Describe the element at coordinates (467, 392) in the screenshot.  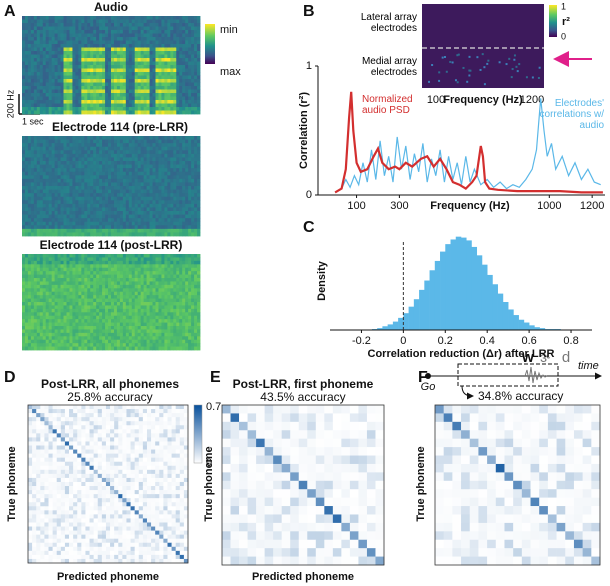
I see `arrow` at that location.